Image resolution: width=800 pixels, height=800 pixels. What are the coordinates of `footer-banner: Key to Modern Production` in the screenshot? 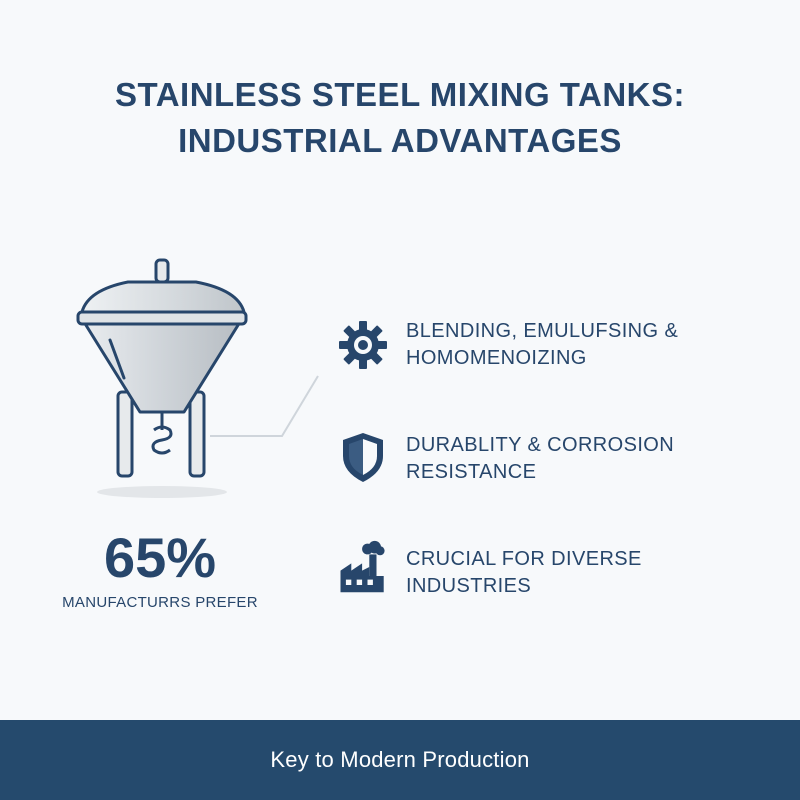 It's located at (400, 760).